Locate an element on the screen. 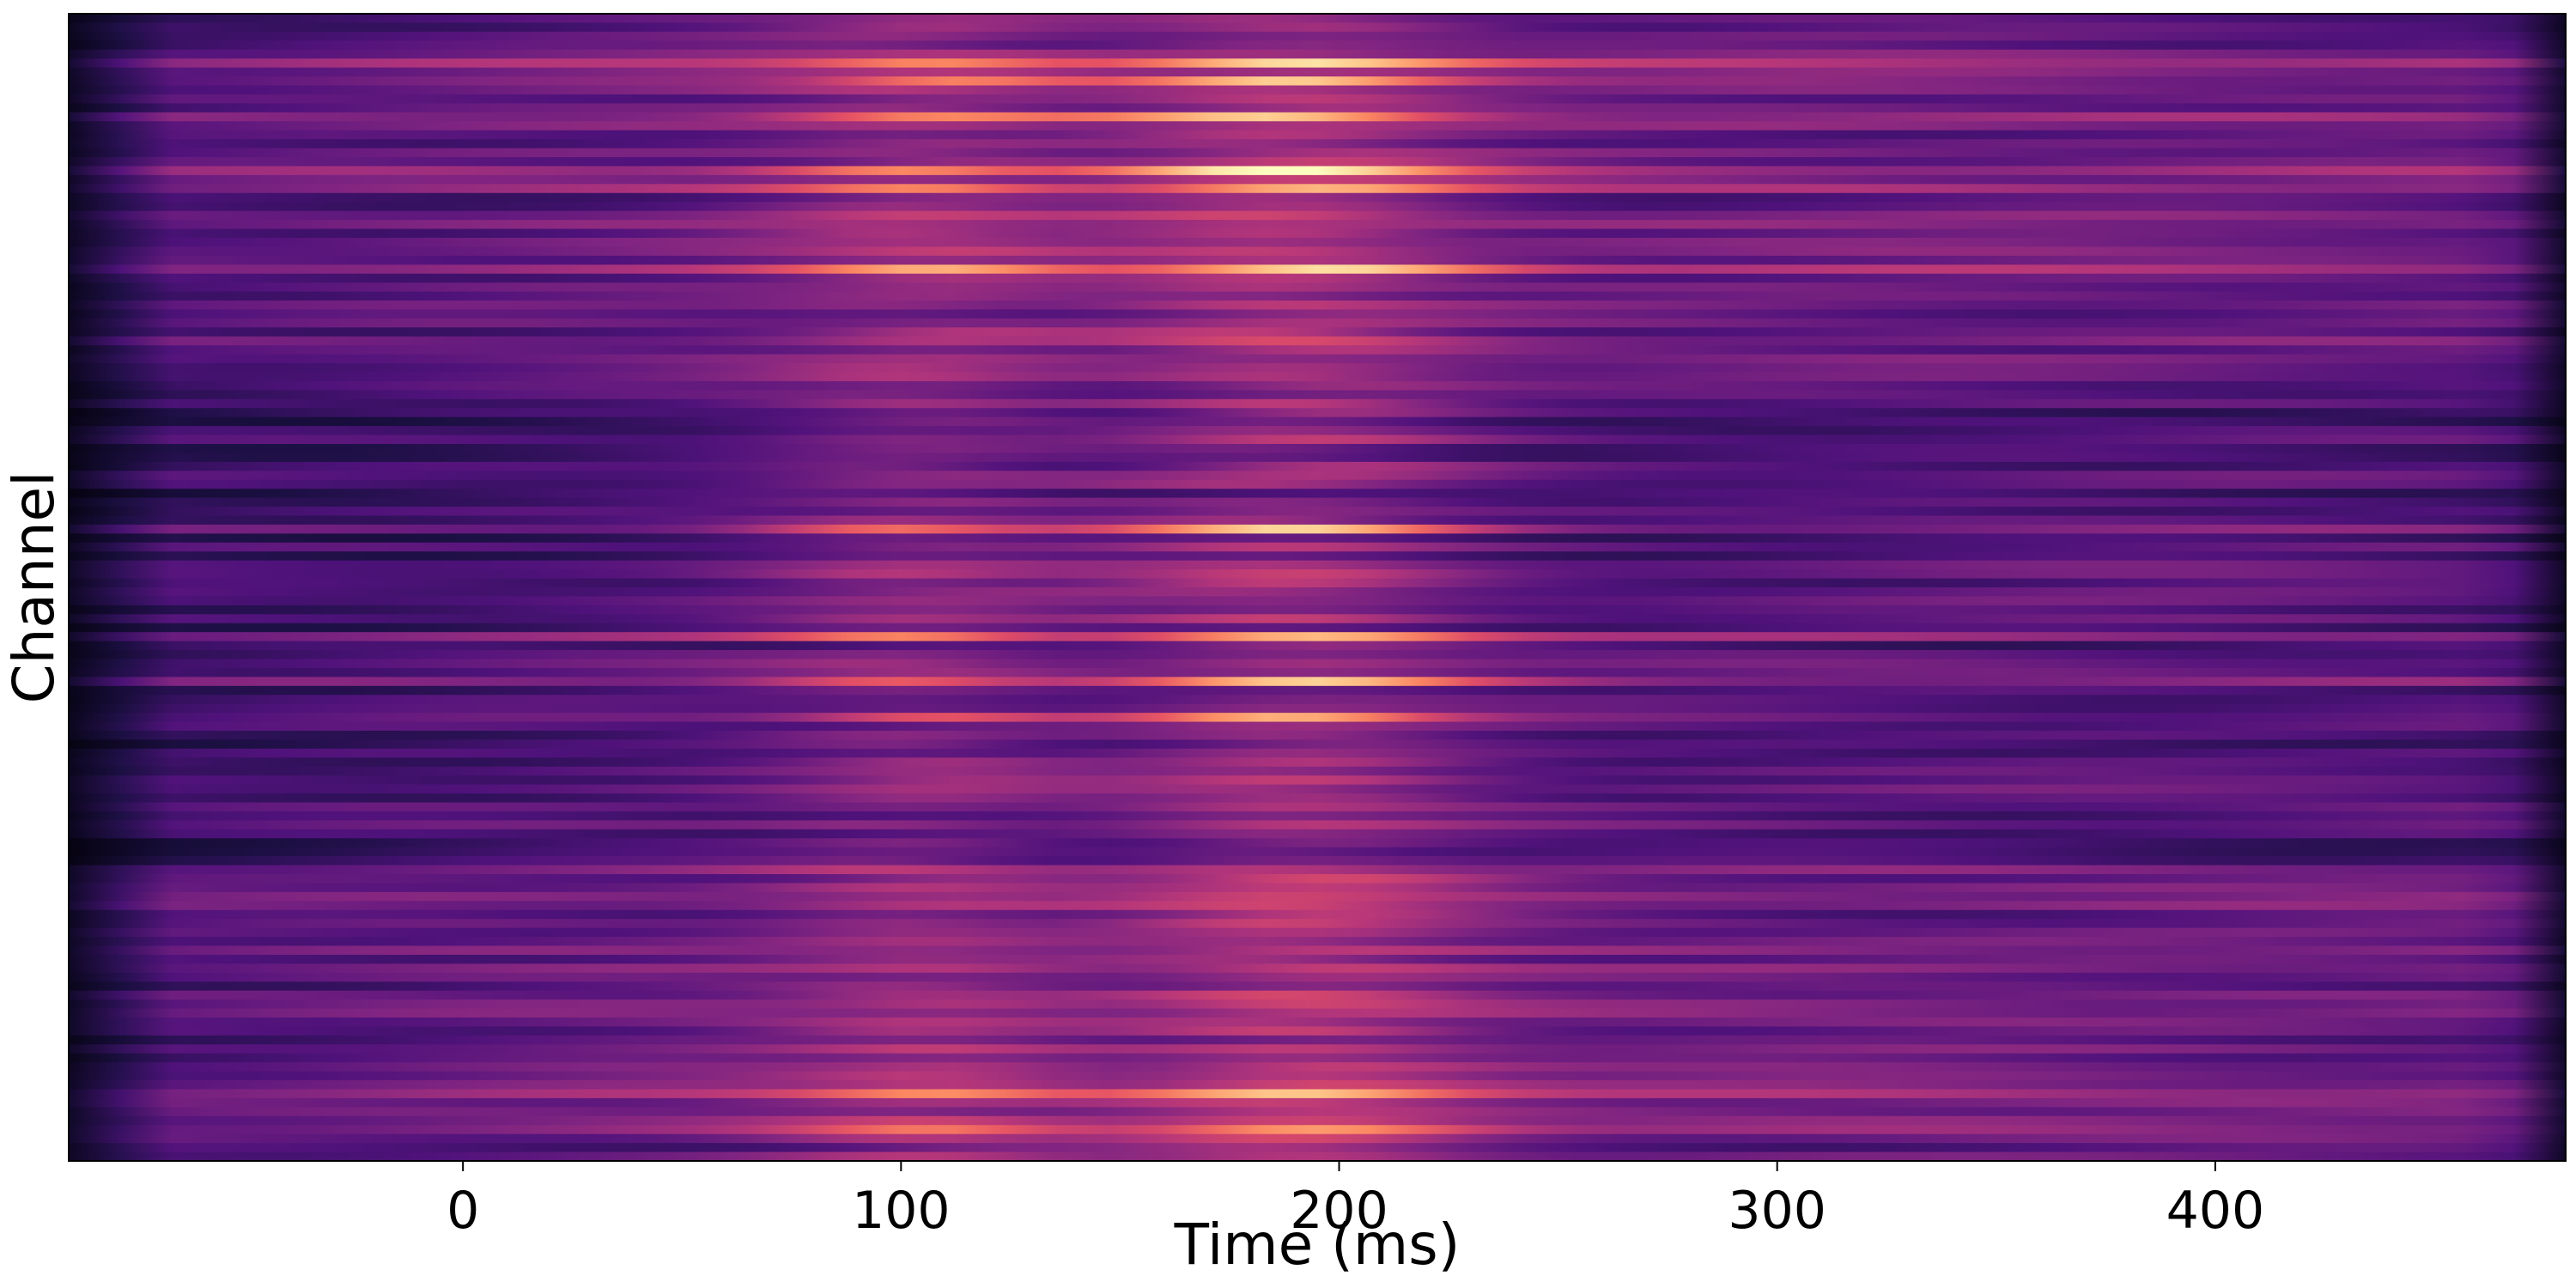 This screenshot has height=1288, width=2576. x-axis-label: Time (ms) is located at coordinates (1317, 1245).